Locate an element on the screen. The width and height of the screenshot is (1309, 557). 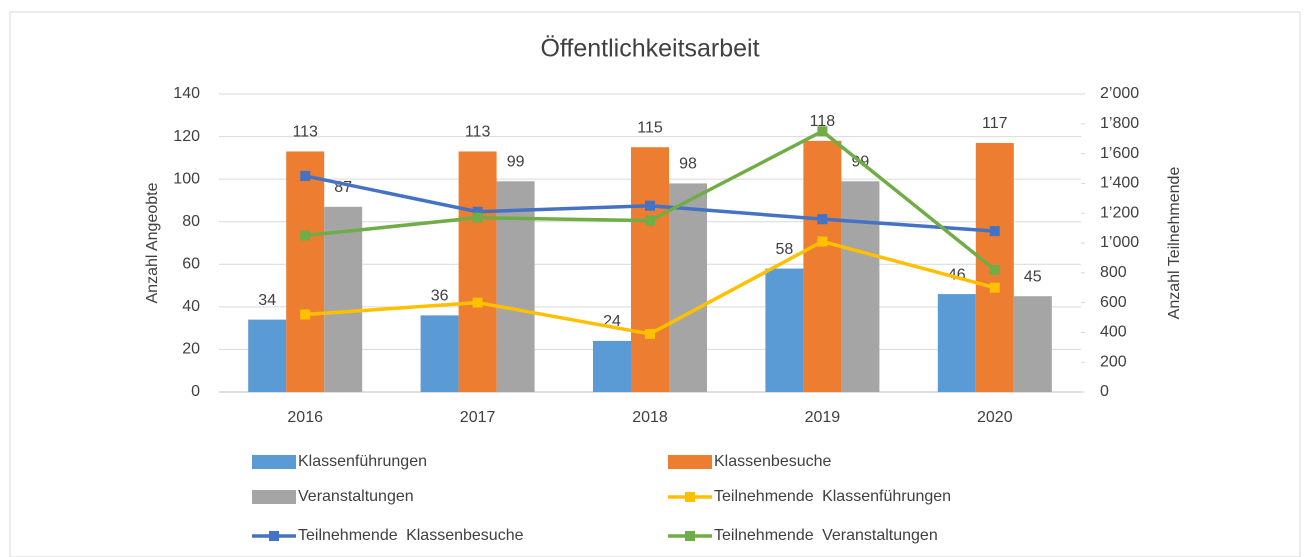
y2-tick-label: 200 is located at coordinates (1113, 361).